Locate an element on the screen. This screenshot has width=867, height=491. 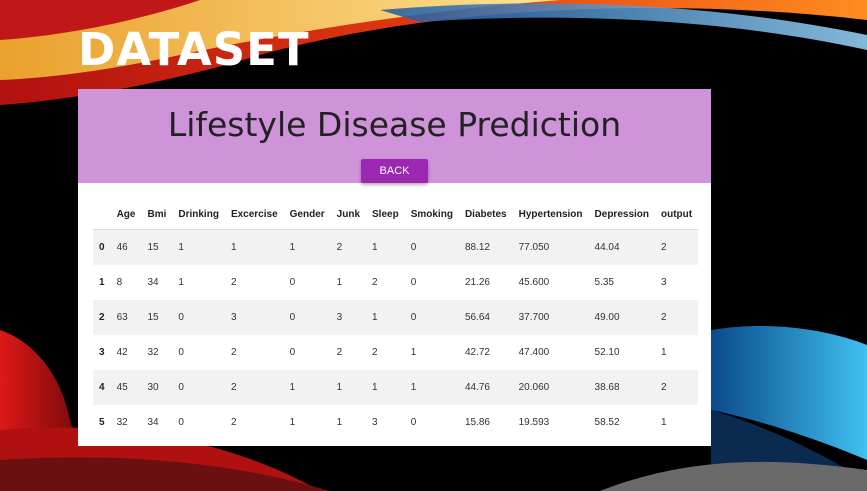
table-cell: 58.52 is located at coordinates (607, 422).